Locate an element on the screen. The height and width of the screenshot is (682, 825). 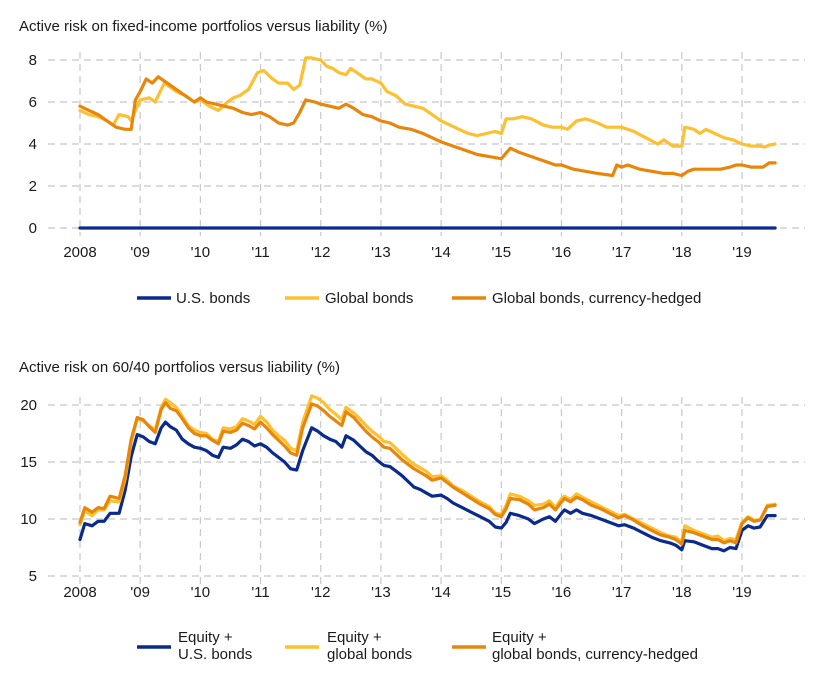
chart-2-xtick-label: '10 is located at coordinates (201, 592).